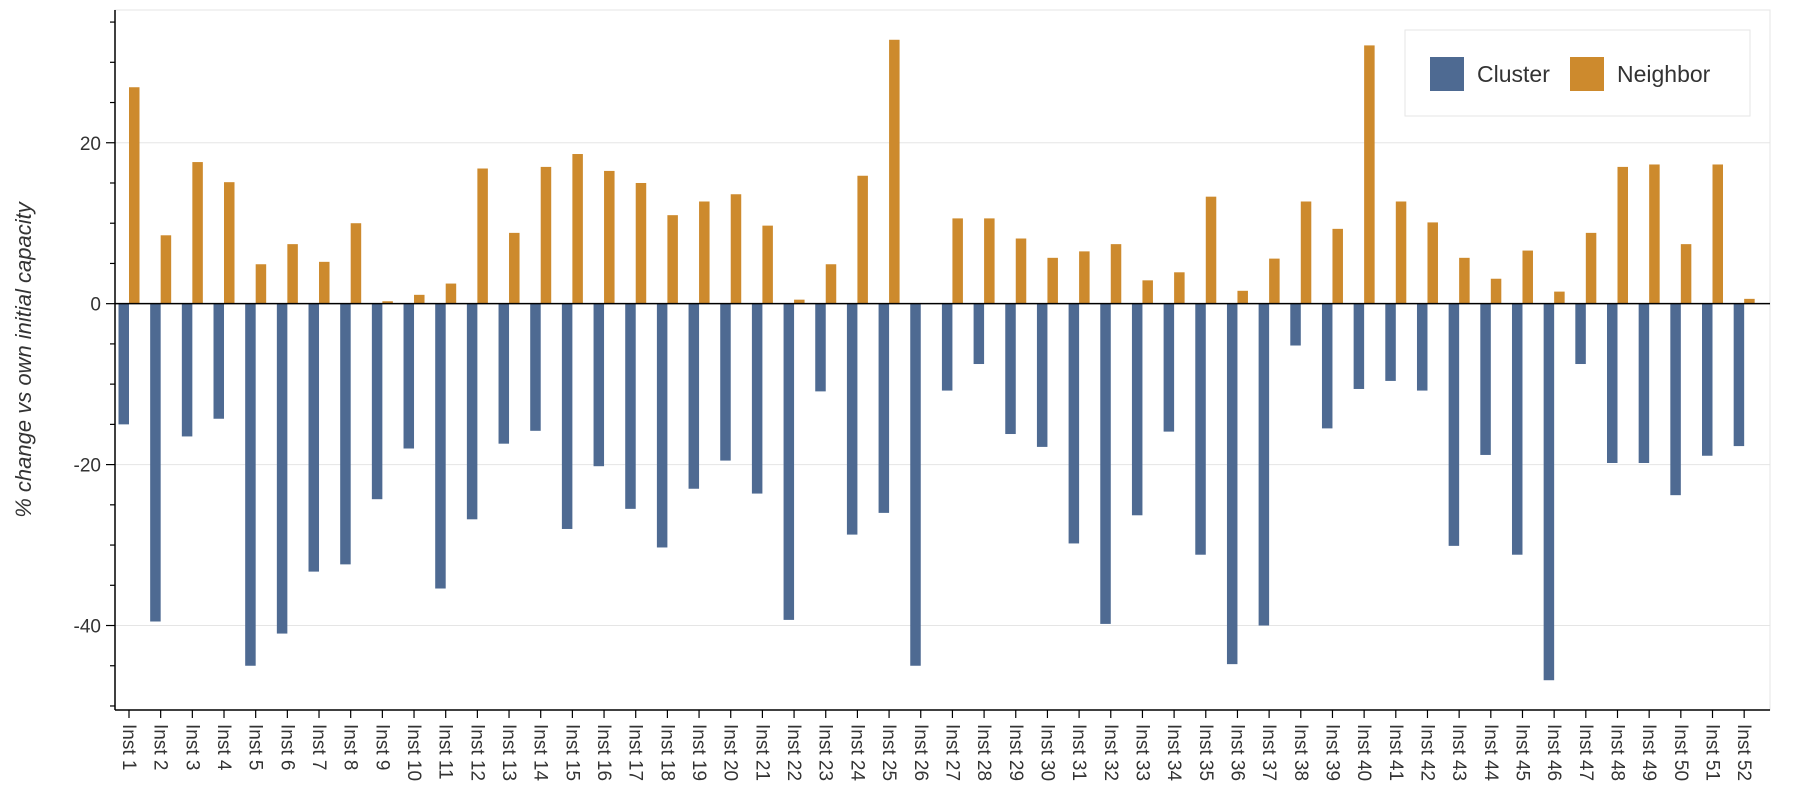  I want to click on x-tick-label: Inst 5, so click(255, 747).